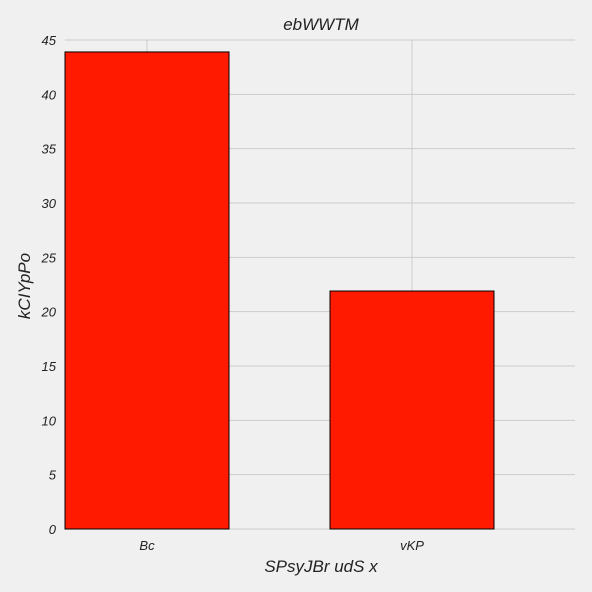 The image size is (592, 592). I want to click on y-tick-label: 10, so click(49, 420).